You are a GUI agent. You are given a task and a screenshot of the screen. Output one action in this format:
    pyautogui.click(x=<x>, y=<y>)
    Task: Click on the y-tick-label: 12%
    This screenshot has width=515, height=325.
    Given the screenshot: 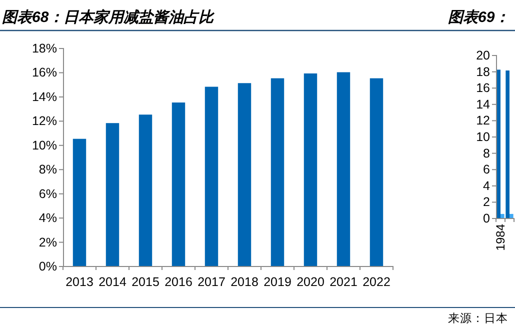 What is the action you would take?
    pyautogui.click(x=44, y=121)
    